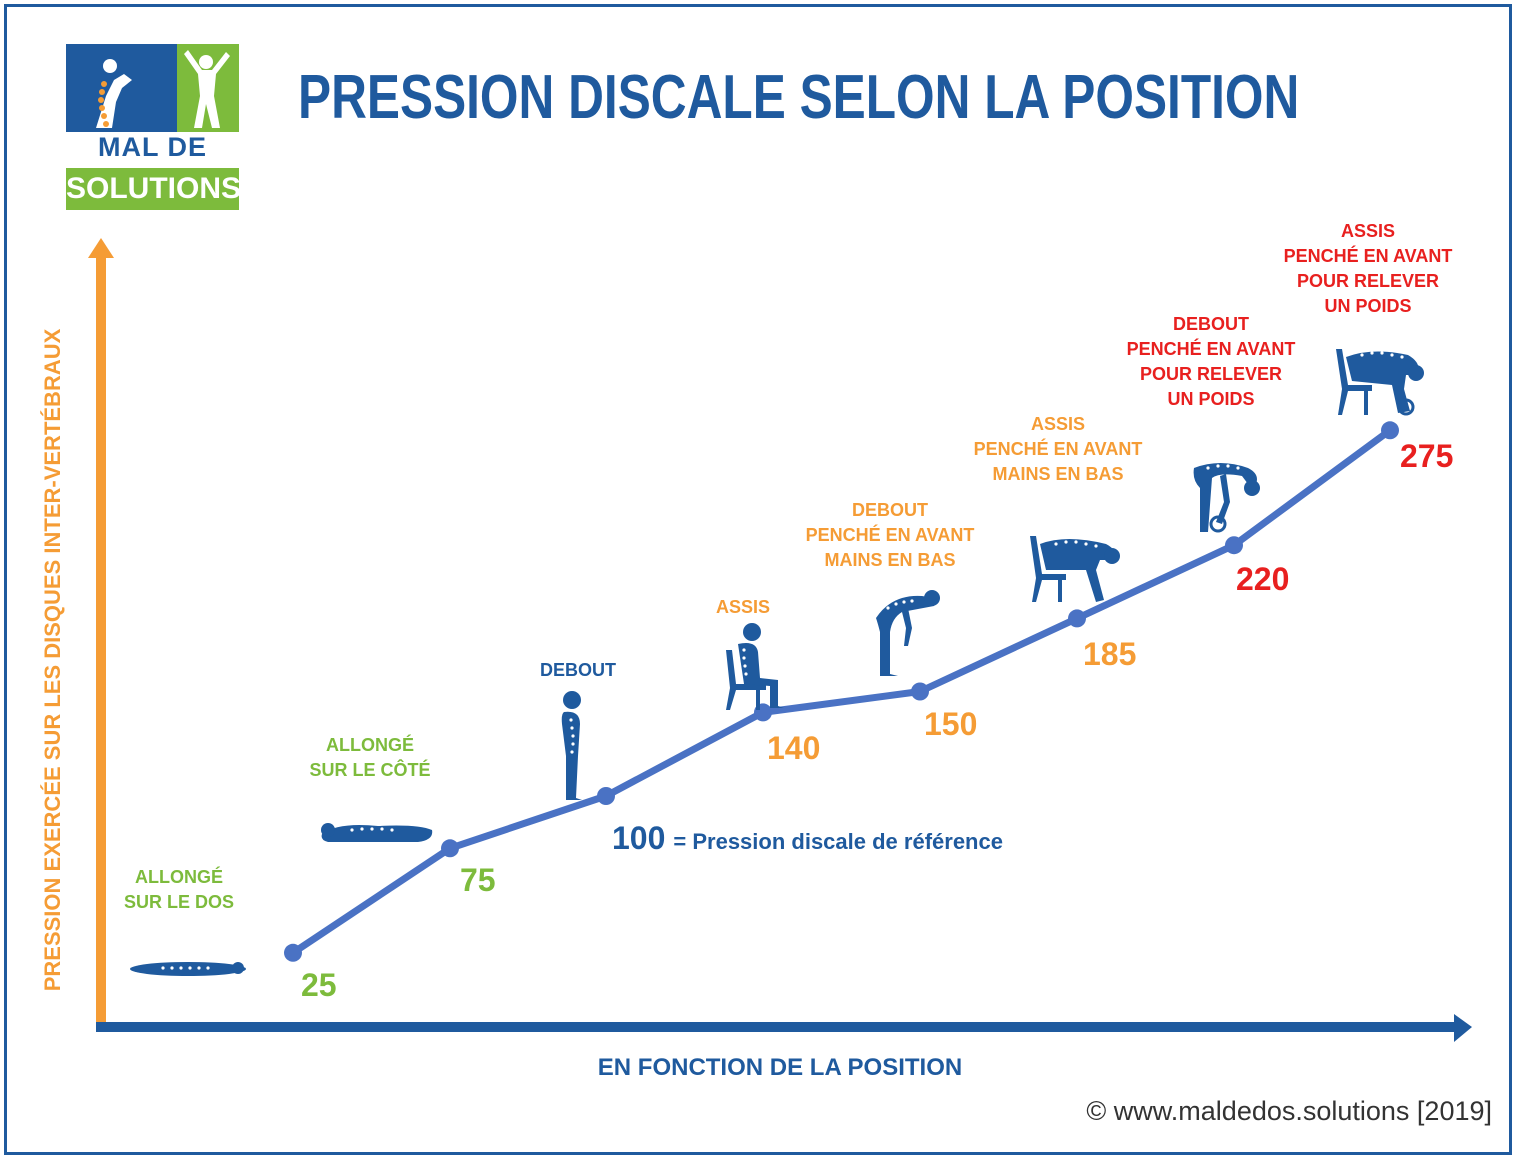 The width and height of the screenshot is (1518, 1161). What do you see at coordinates (907, 635) in the screenshot?
I see `person-bending-icon` at bounding box center [907, 635].